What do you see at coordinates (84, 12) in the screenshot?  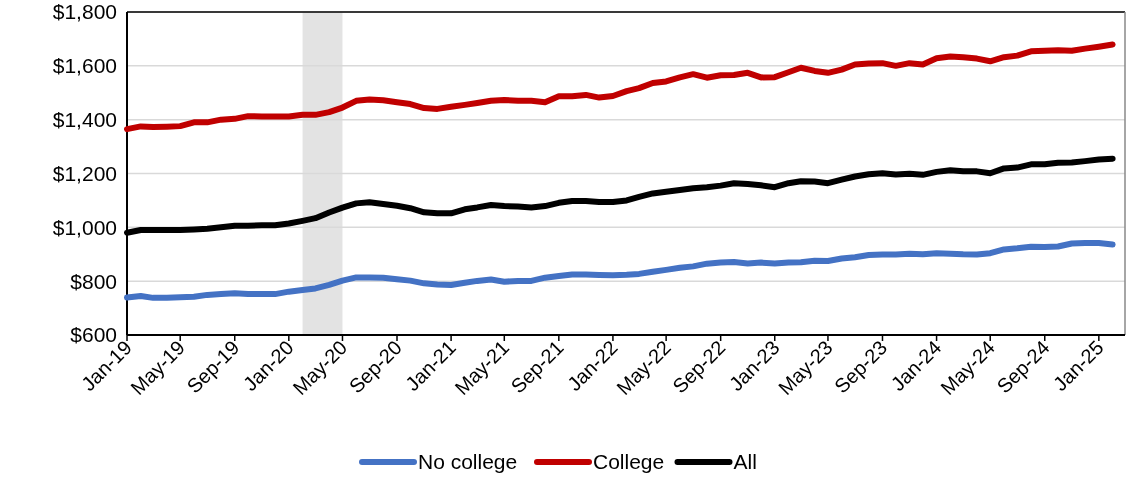 I see `y-tick-label: $1,800` at bounding box center [84, 12].